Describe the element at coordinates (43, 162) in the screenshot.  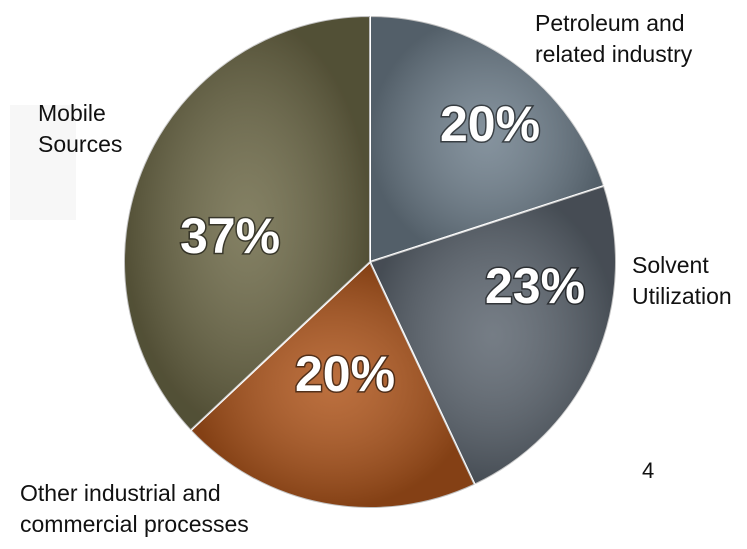
I see `decor-box` at that location.